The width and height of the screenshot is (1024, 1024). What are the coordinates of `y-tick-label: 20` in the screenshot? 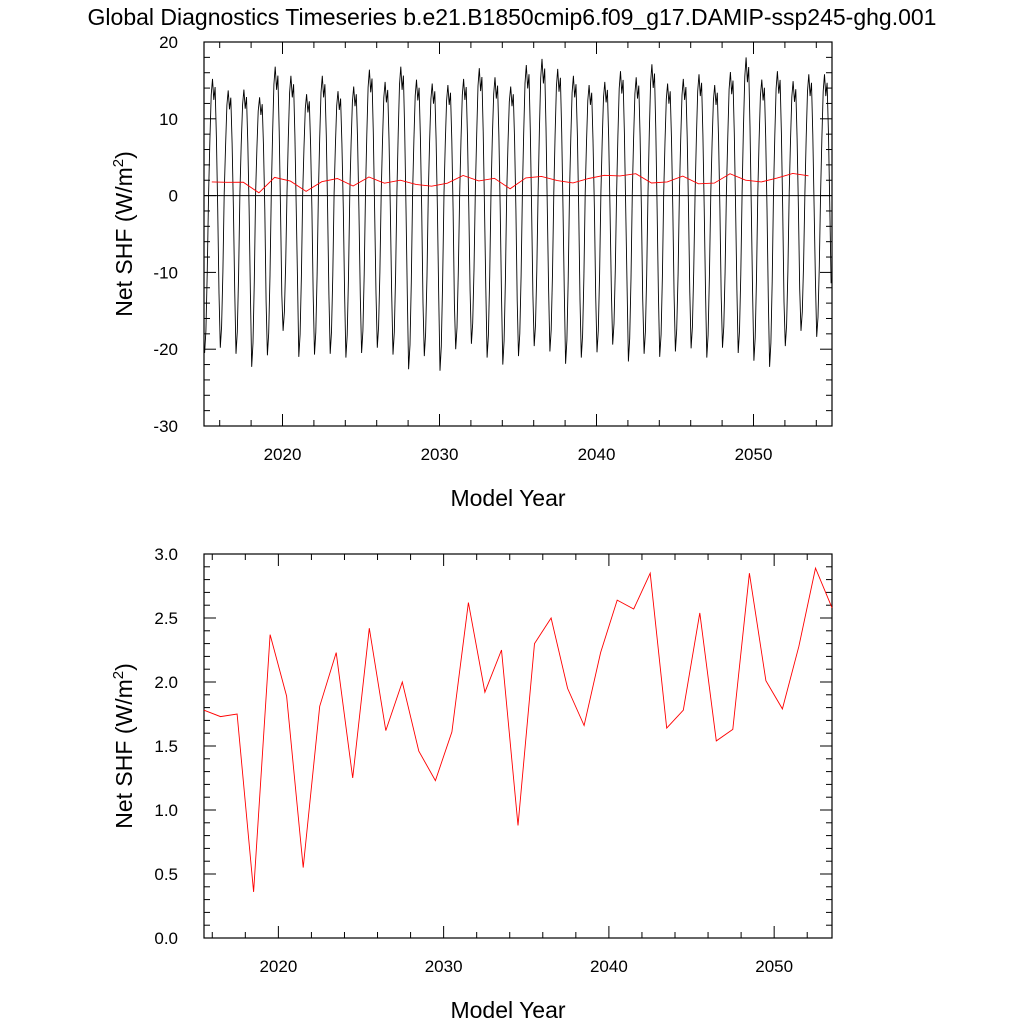 It's located at (168, 42).